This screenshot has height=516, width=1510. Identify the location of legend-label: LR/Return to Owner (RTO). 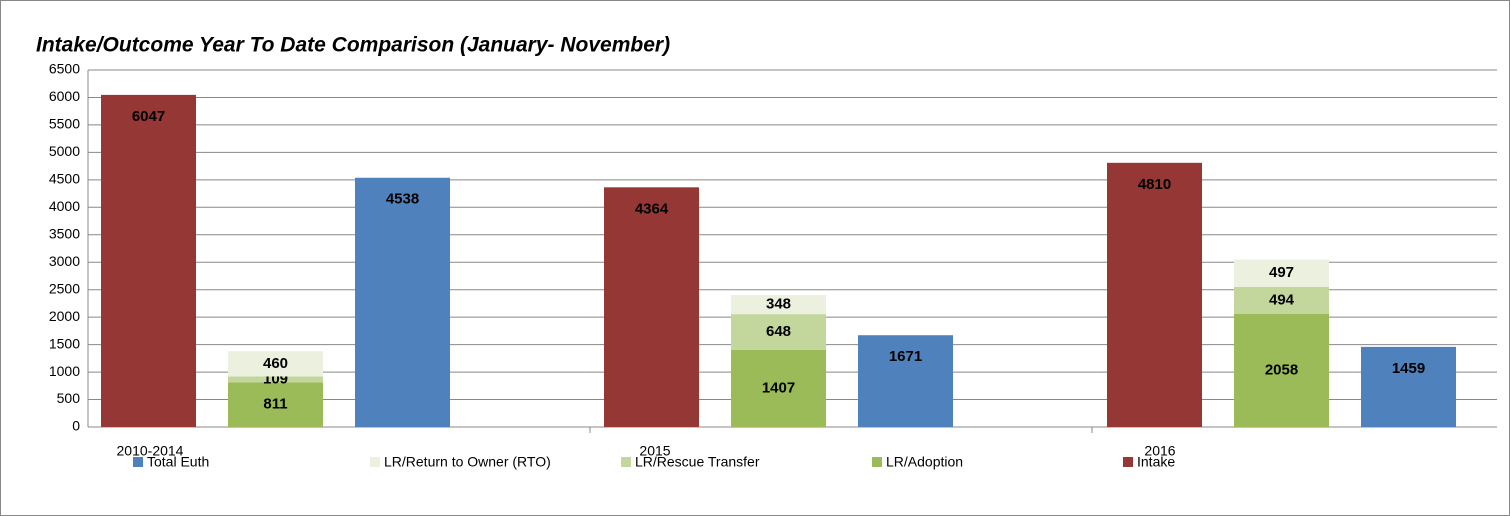
(467, 462).